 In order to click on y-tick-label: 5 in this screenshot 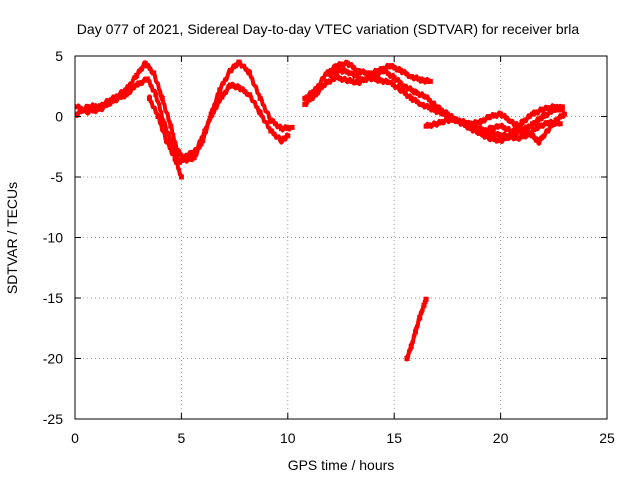, I will do `click(59, 56)`.